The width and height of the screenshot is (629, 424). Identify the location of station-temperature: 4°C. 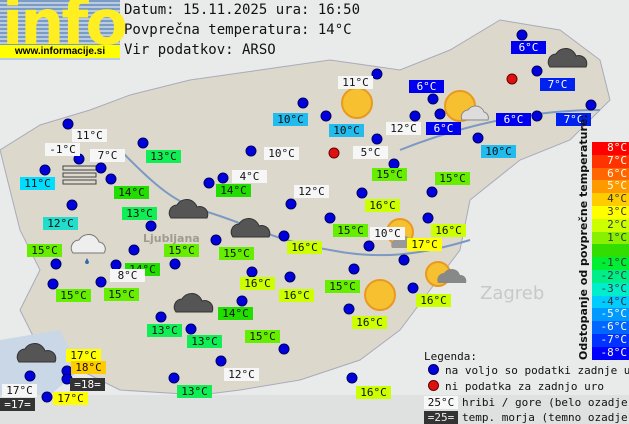
(249, 176).